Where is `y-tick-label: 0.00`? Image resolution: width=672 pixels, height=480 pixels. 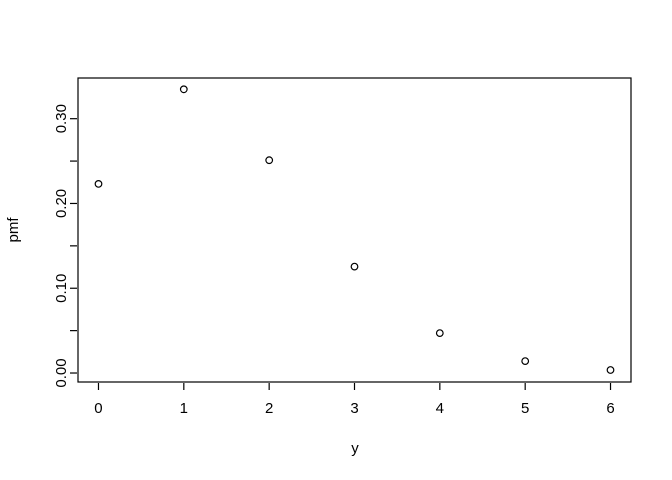 y-tick-label: 0.00 is located at coordinates (61, 372).